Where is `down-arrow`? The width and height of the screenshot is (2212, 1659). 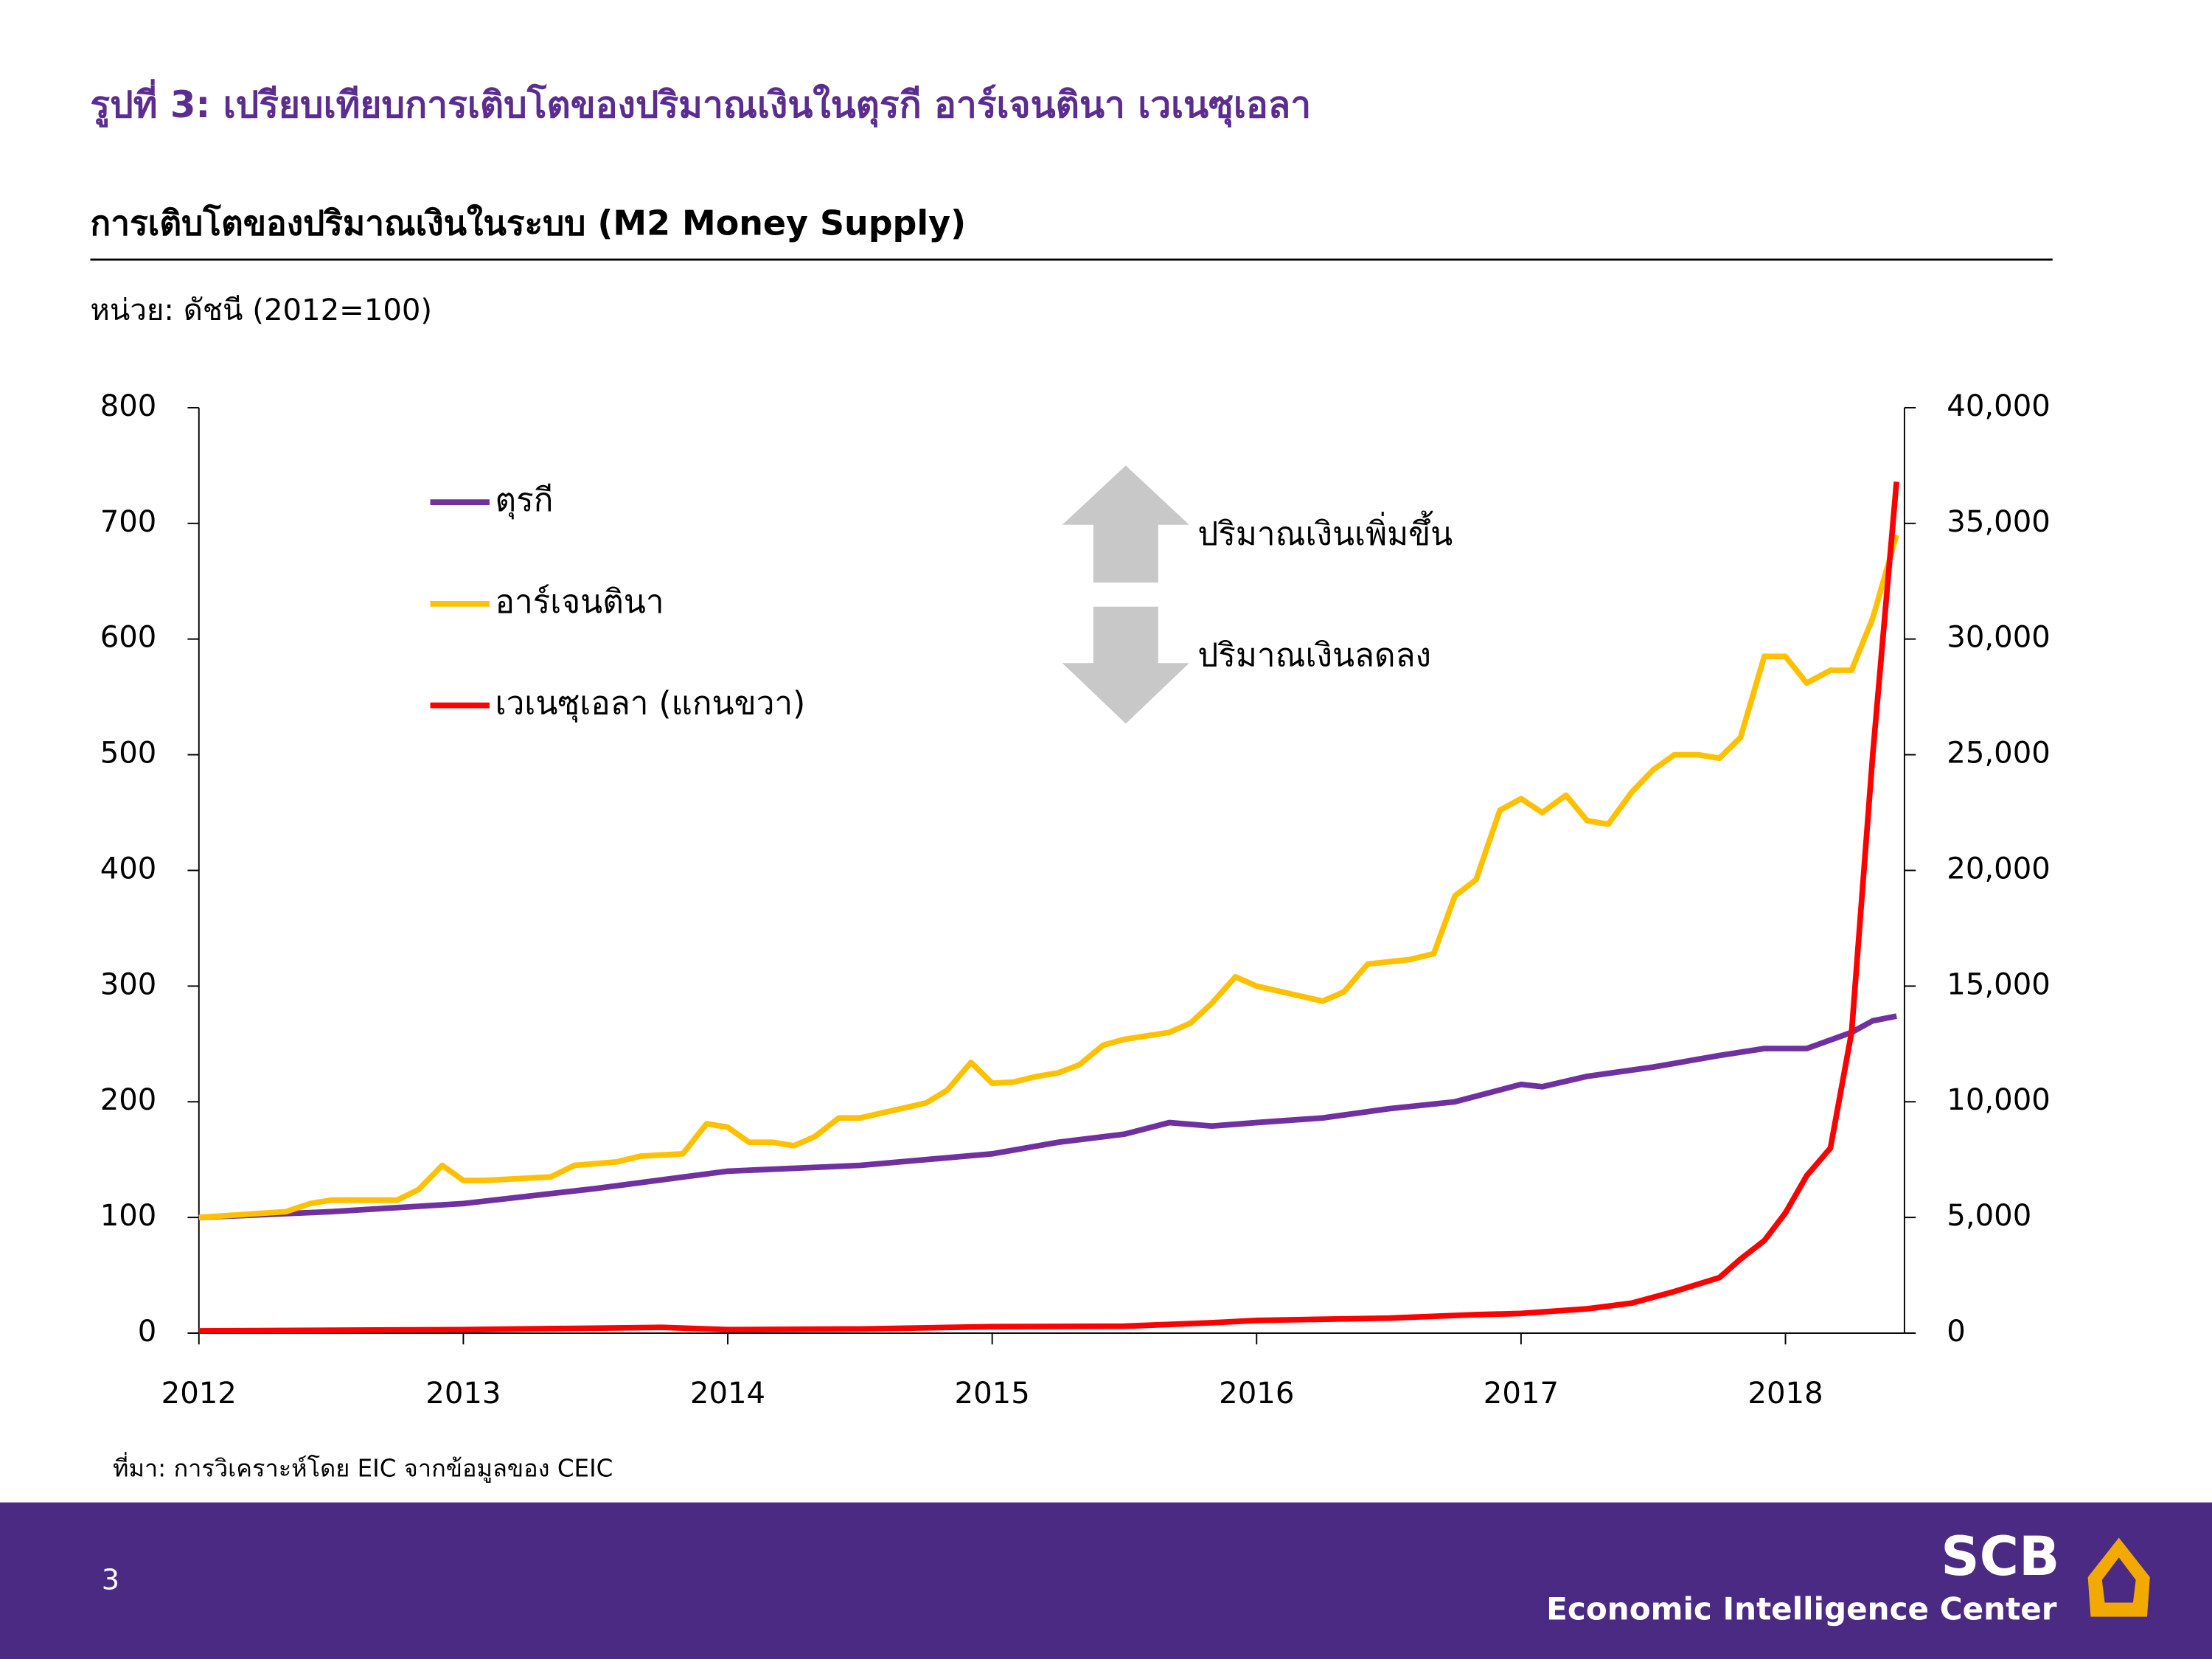
down-arrow is located at coordinates (1125, 665).